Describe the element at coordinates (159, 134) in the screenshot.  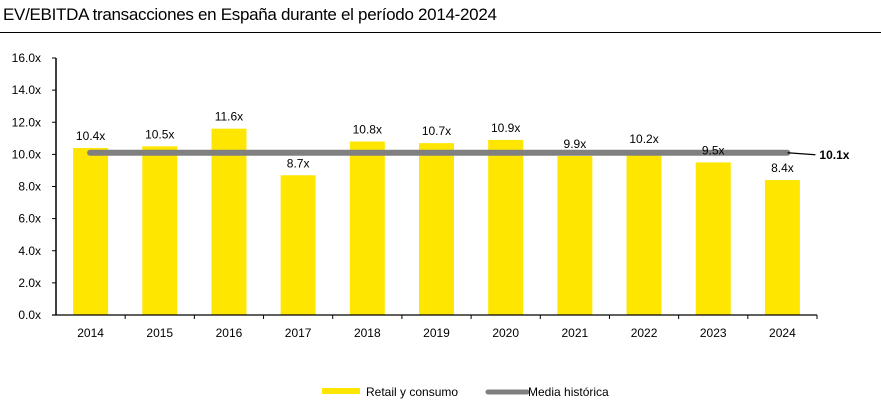
I see `data-label-2015: 10.5x` at that location.